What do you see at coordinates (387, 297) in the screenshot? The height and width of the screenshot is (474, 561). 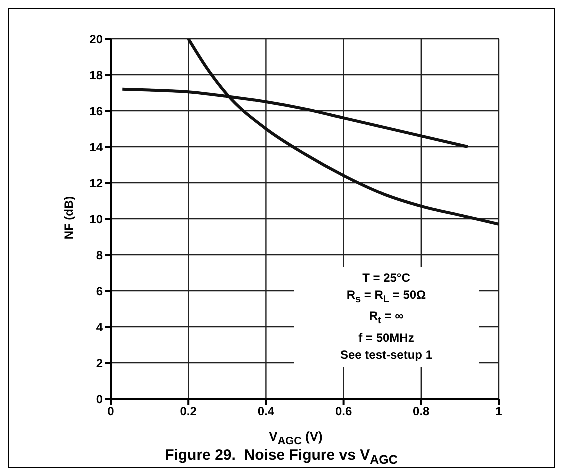 I see `annotation: R$_{s}$ = R$_{L}$ = 50Ω` at bounding box center [387, 297].